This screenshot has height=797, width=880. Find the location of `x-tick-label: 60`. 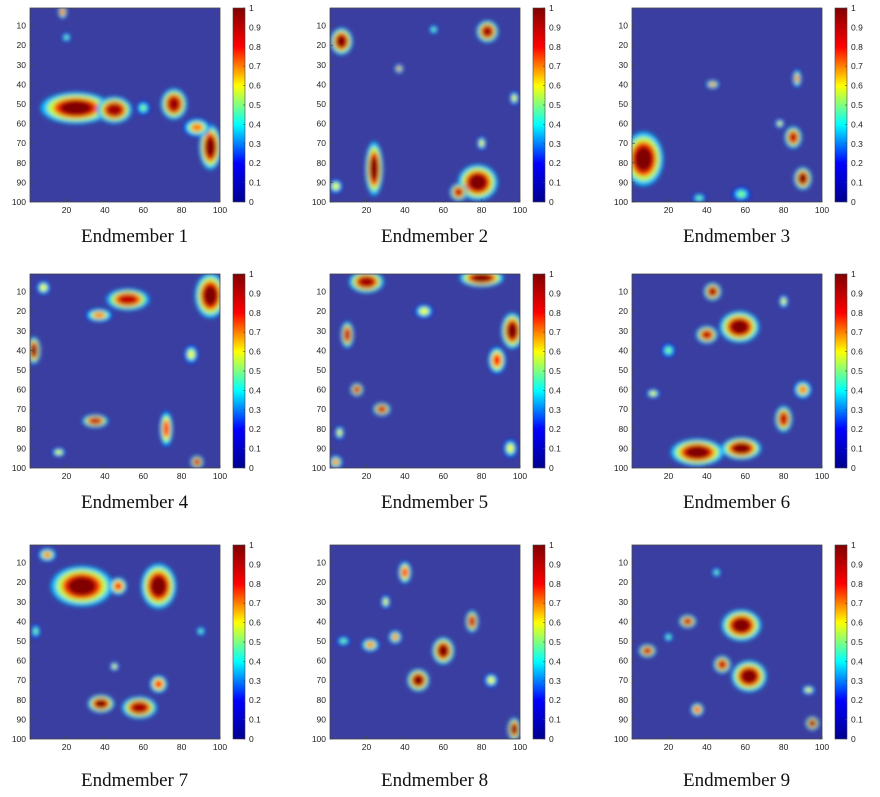

x-tick-label: 60 is located at coordinates (745, 476).